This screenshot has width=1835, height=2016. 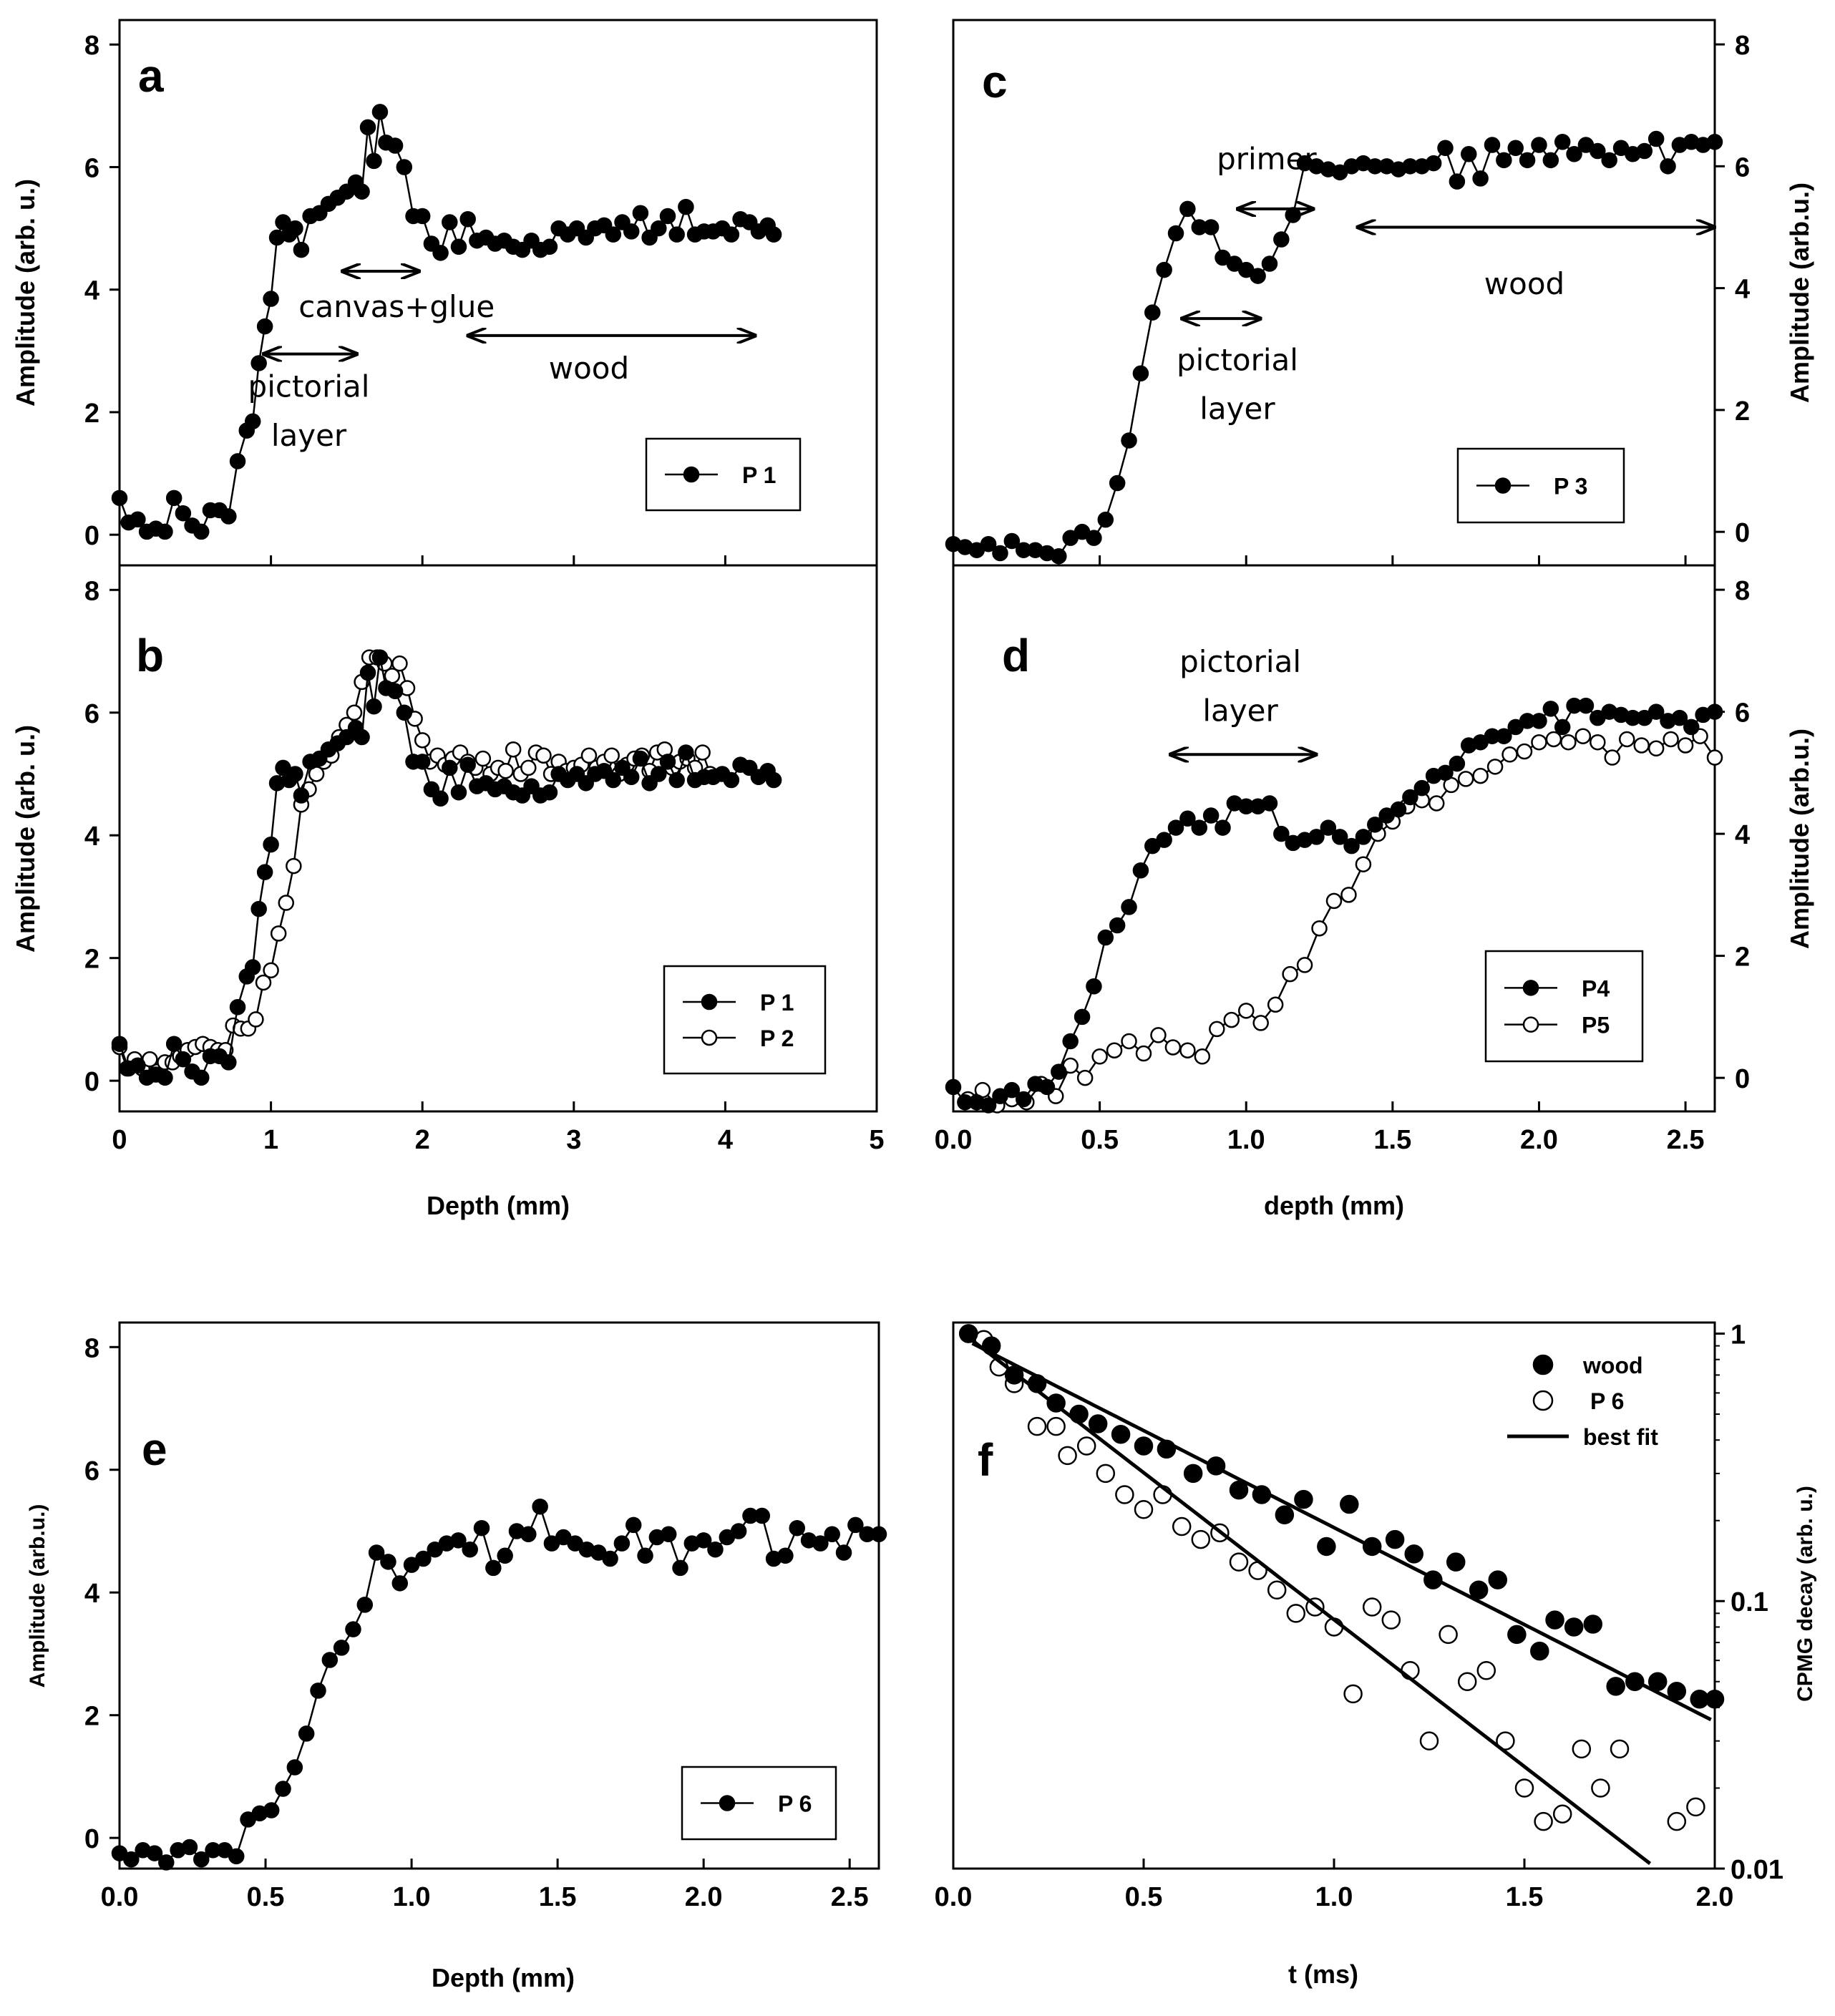 What do you see at coordinates (1742, 533) in the screenshot?
I see `y-tick-label: 0` at bounding box center [1742, 533].